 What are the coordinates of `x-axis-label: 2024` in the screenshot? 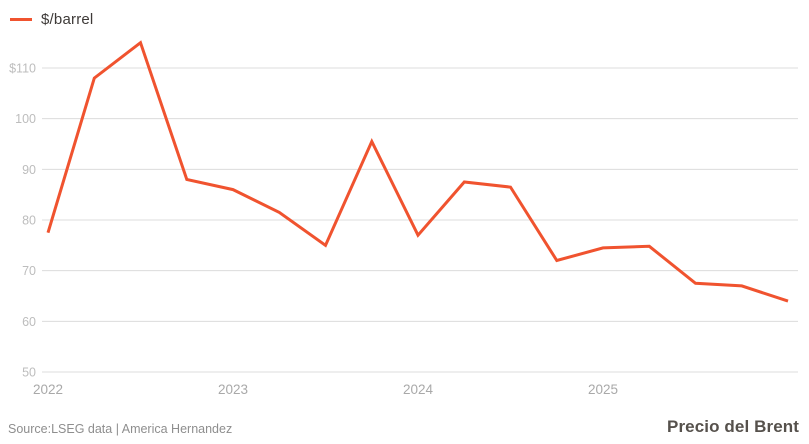 It's located at (418, 389).